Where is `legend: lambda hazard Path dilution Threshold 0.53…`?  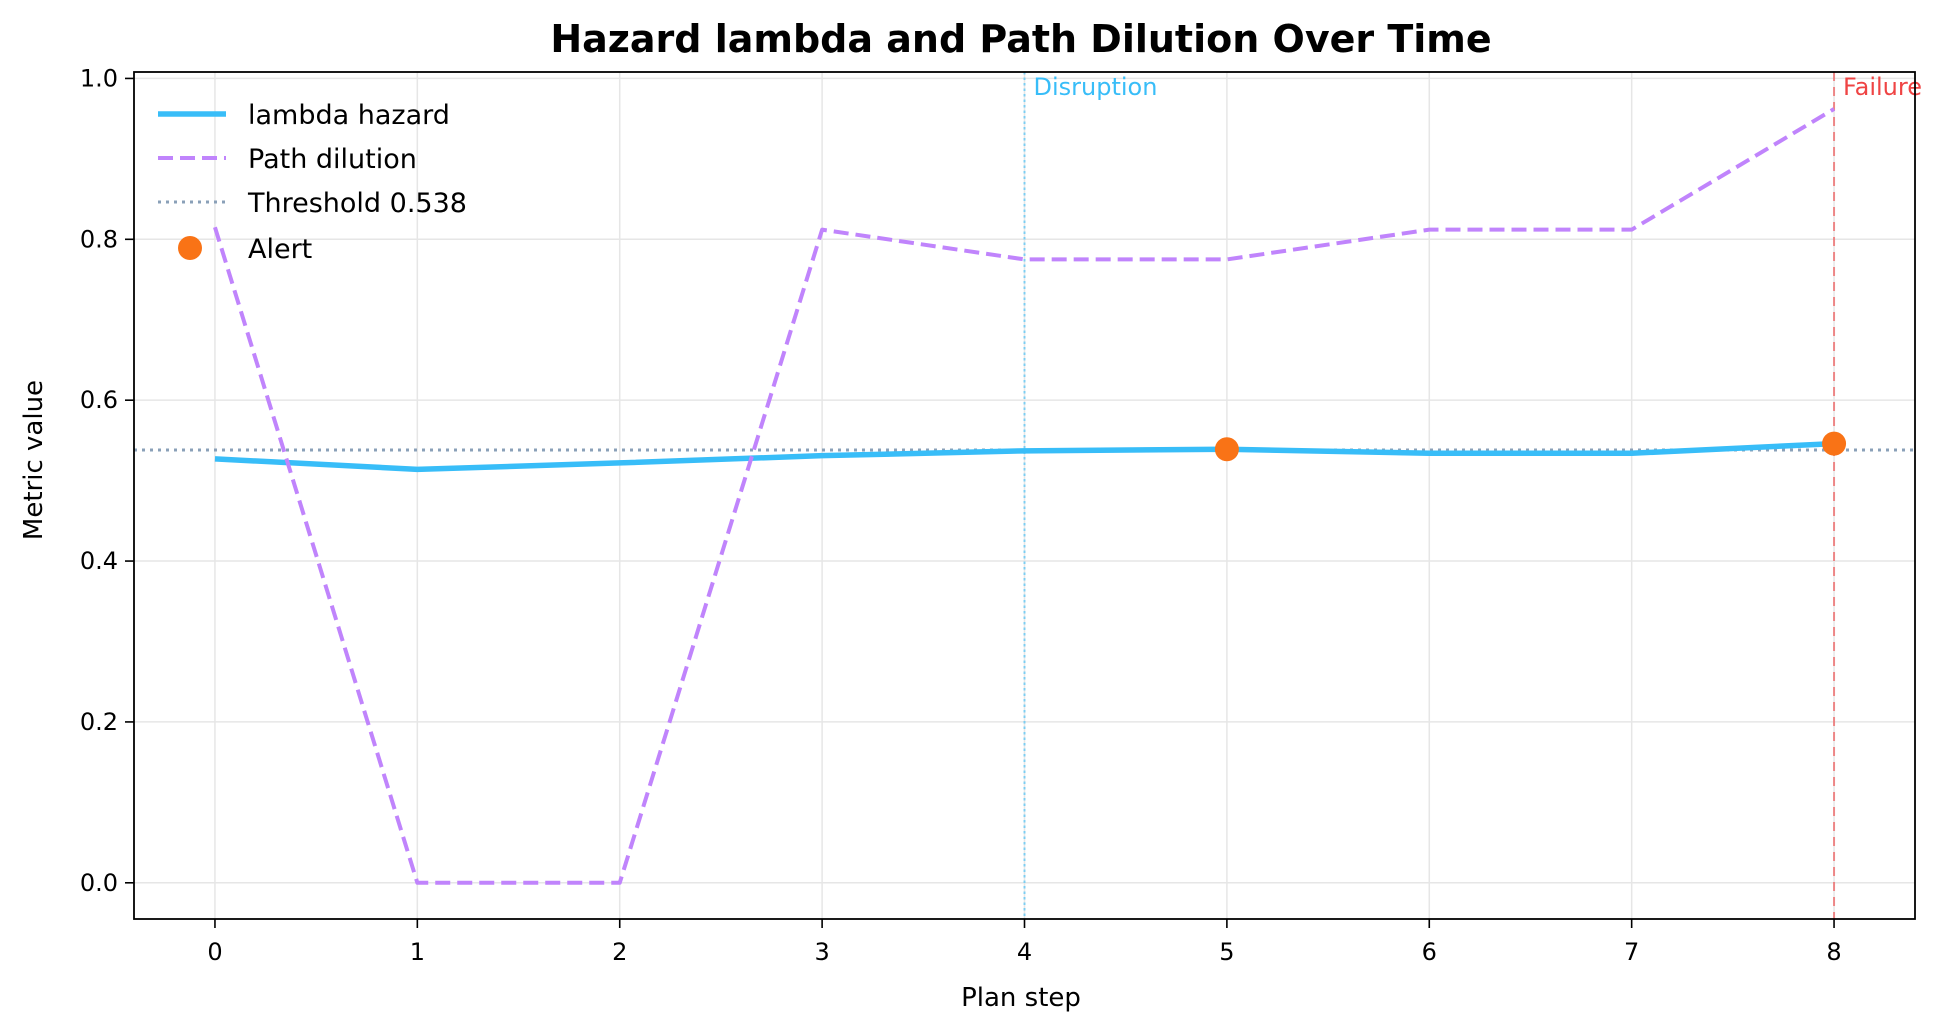 legend: lambda hazard Path dilution Threshold 0.53… is located at coordinates (312, 182).